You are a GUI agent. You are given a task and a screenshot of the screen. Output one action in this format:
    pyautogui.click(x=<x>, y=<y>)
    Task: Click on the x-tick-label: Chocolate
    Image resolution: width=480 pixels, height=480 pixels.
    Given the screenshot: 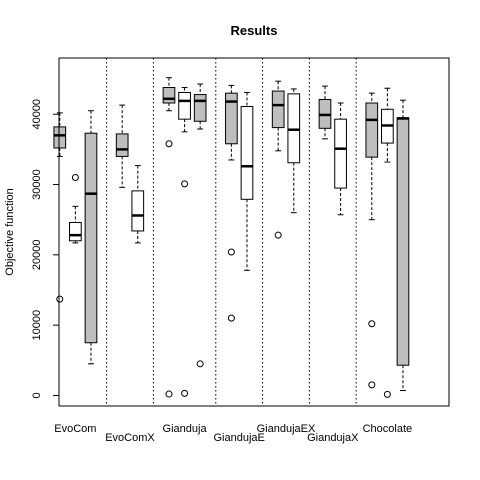 What is the action you would take?
    pyautogui.click(x=388, y=429)
    